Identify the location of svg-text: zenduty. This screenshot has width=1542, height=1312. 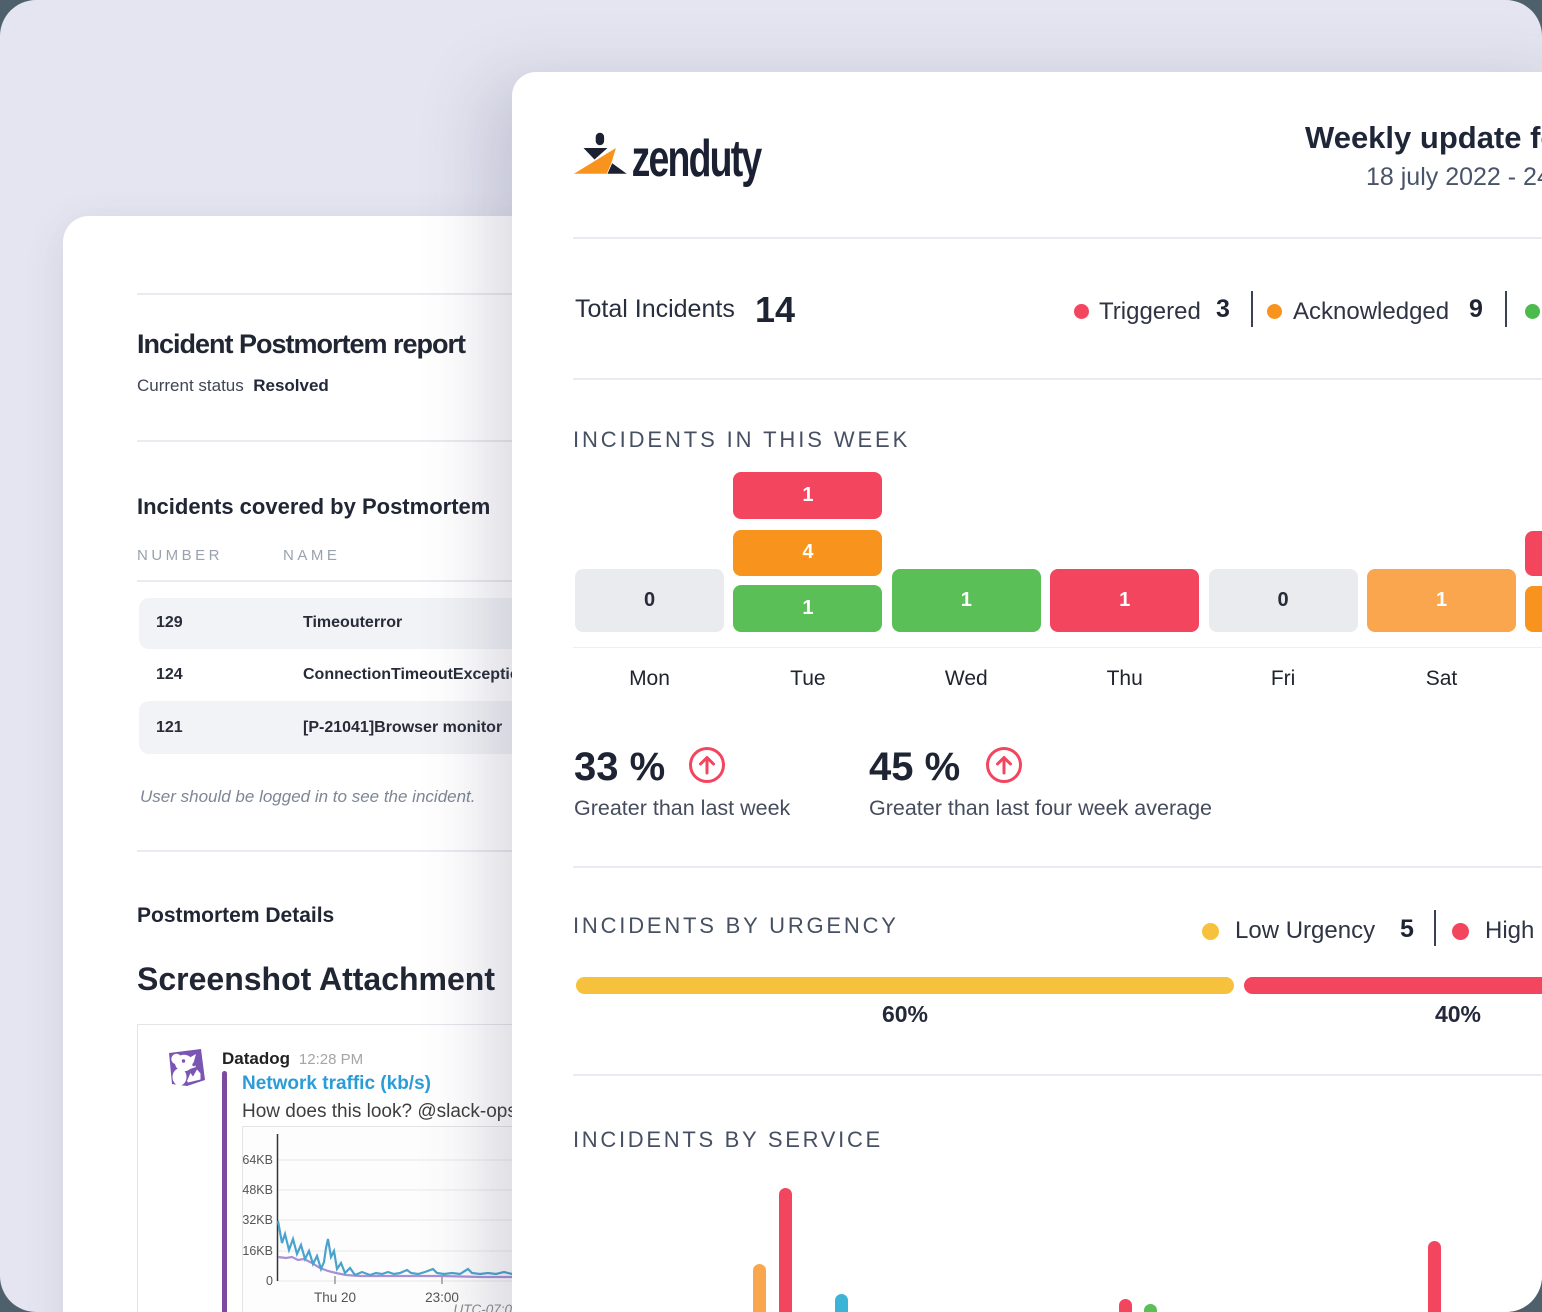
(697, 158).